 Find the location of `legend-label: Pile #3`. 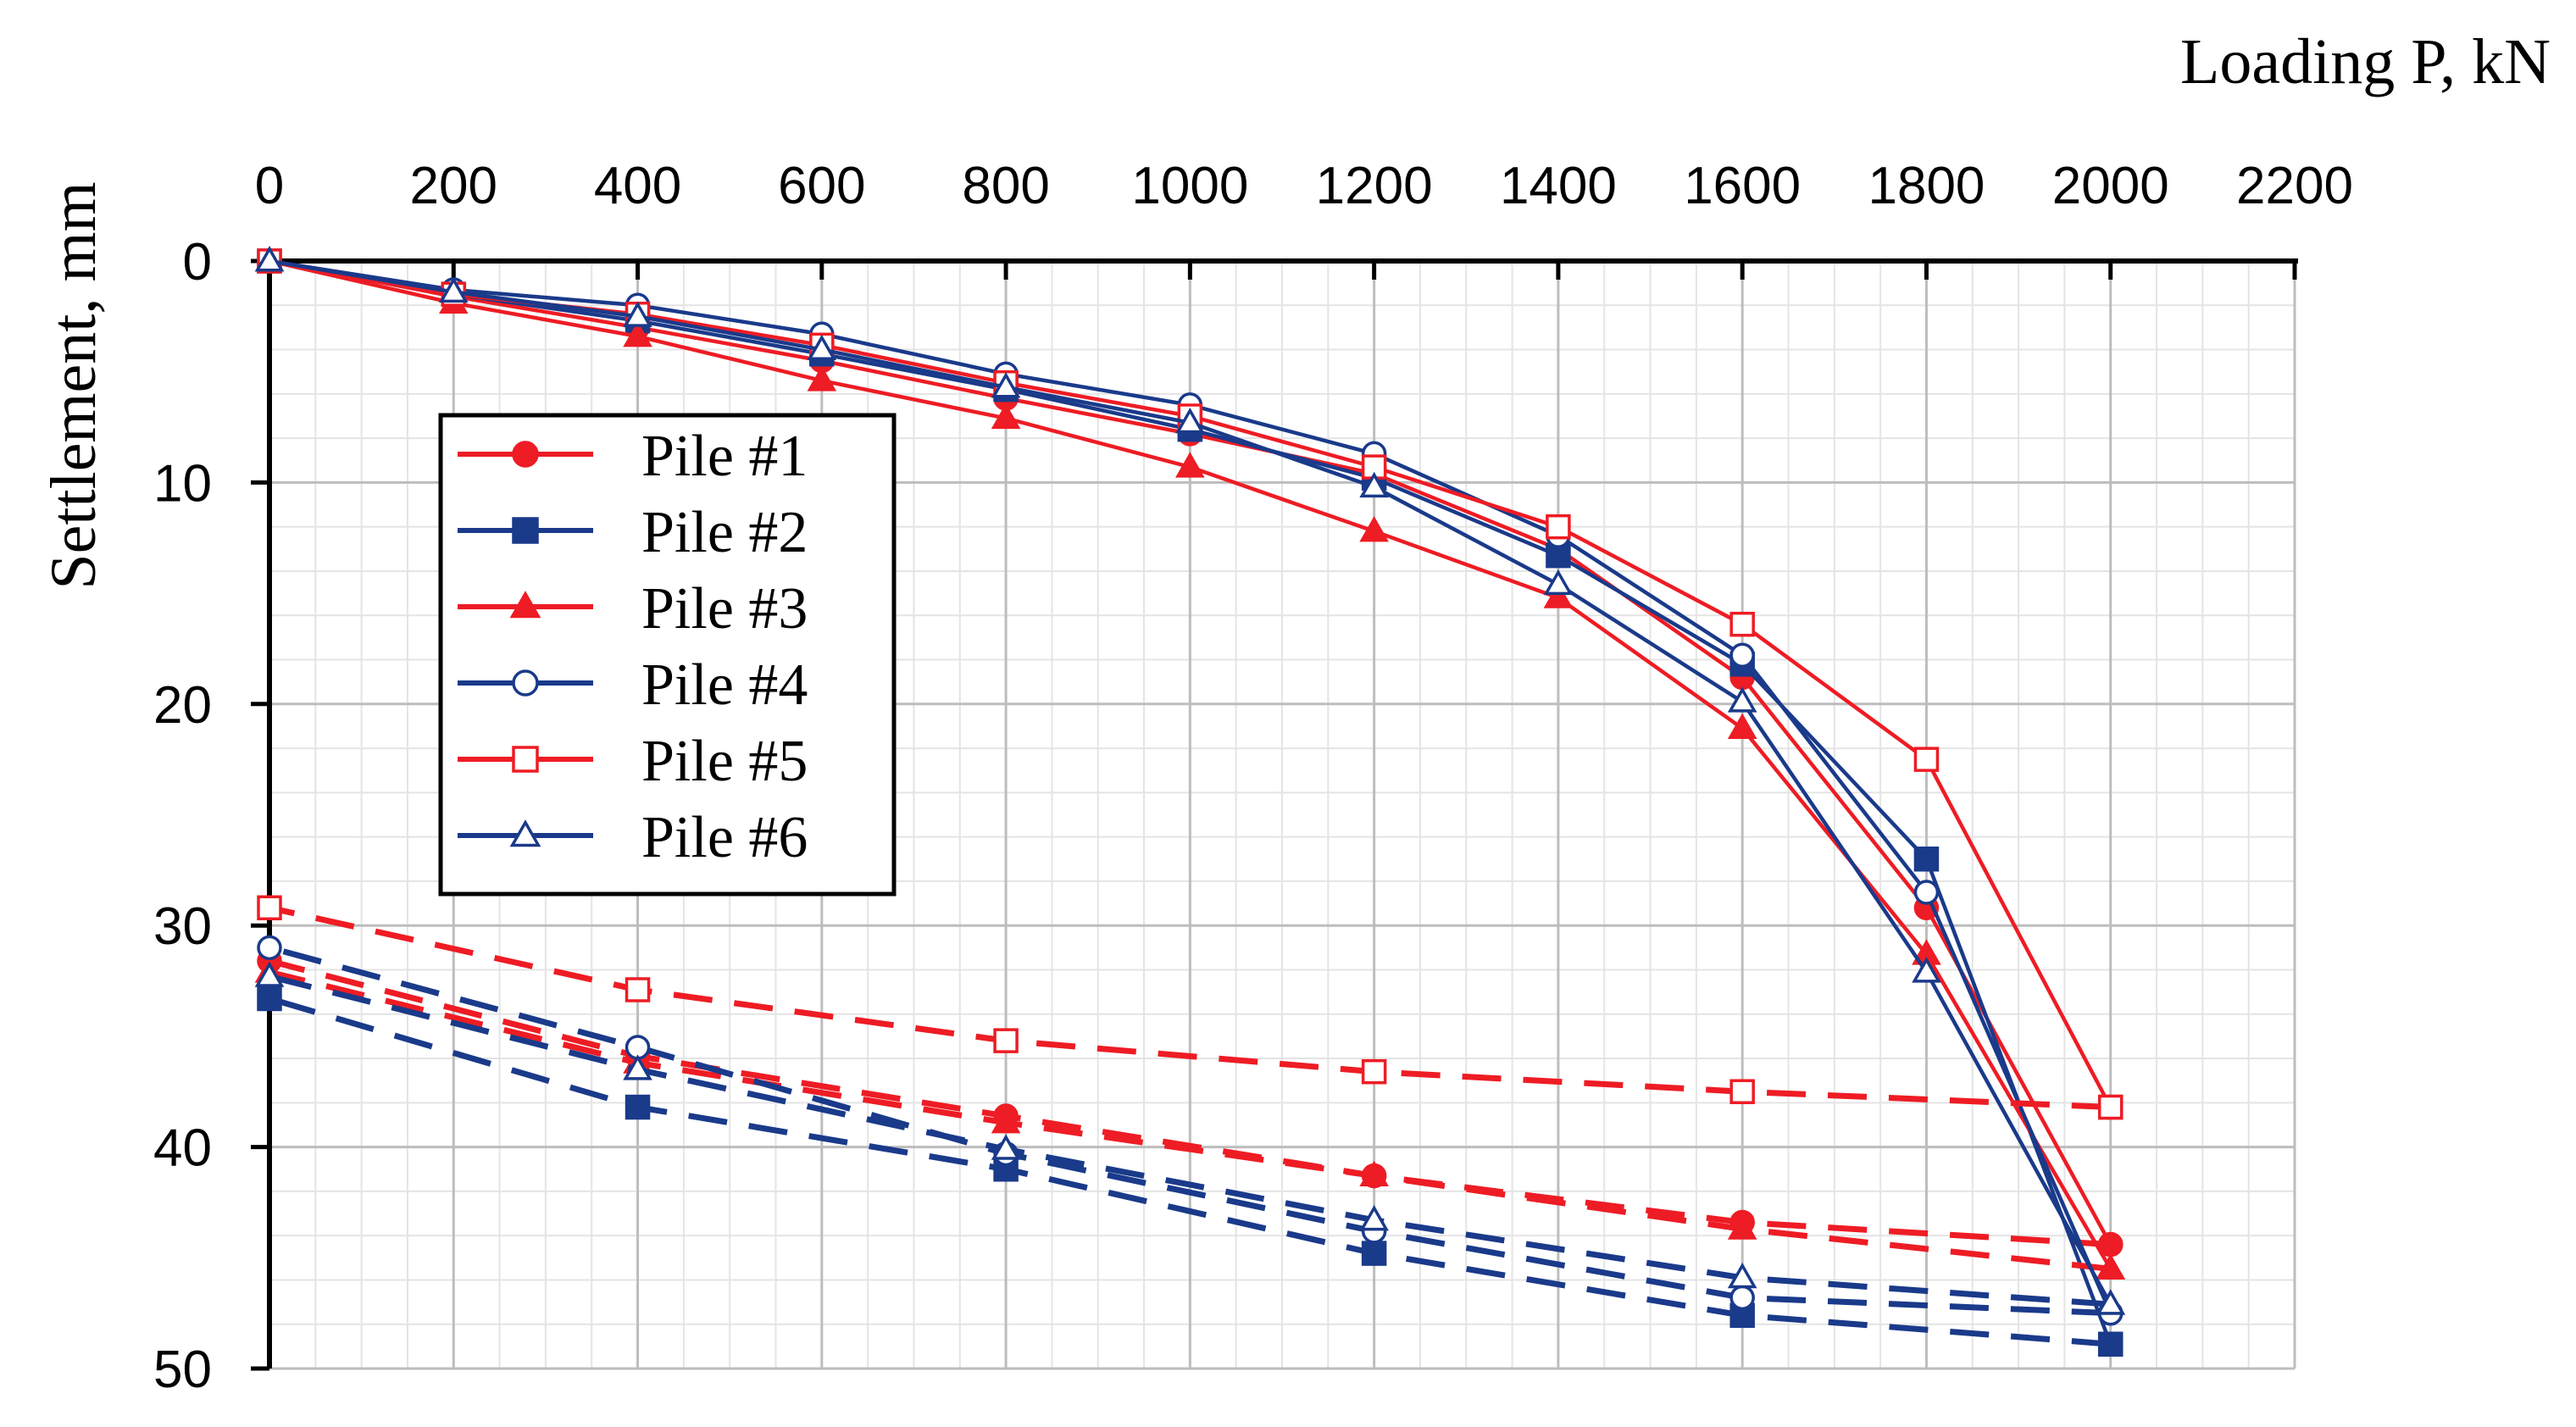

legend-label: Pile #3 is located at coordinates (724, 608).